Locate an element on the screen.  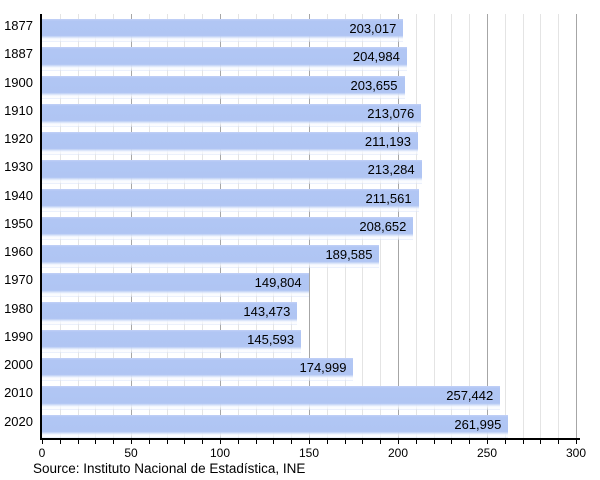
bar-row-1877: 1877 203,017 is located at coordinates (290, 28).